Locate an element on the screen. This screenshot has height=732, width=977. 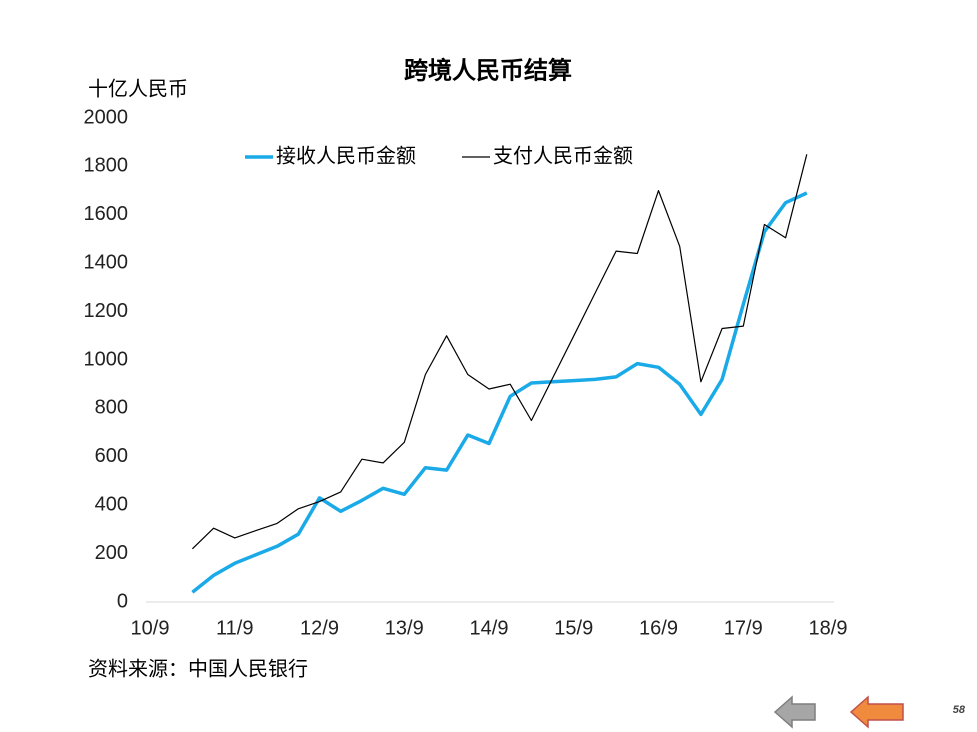
x-tick-label: 12/9 is located at coordinates (319, 628).